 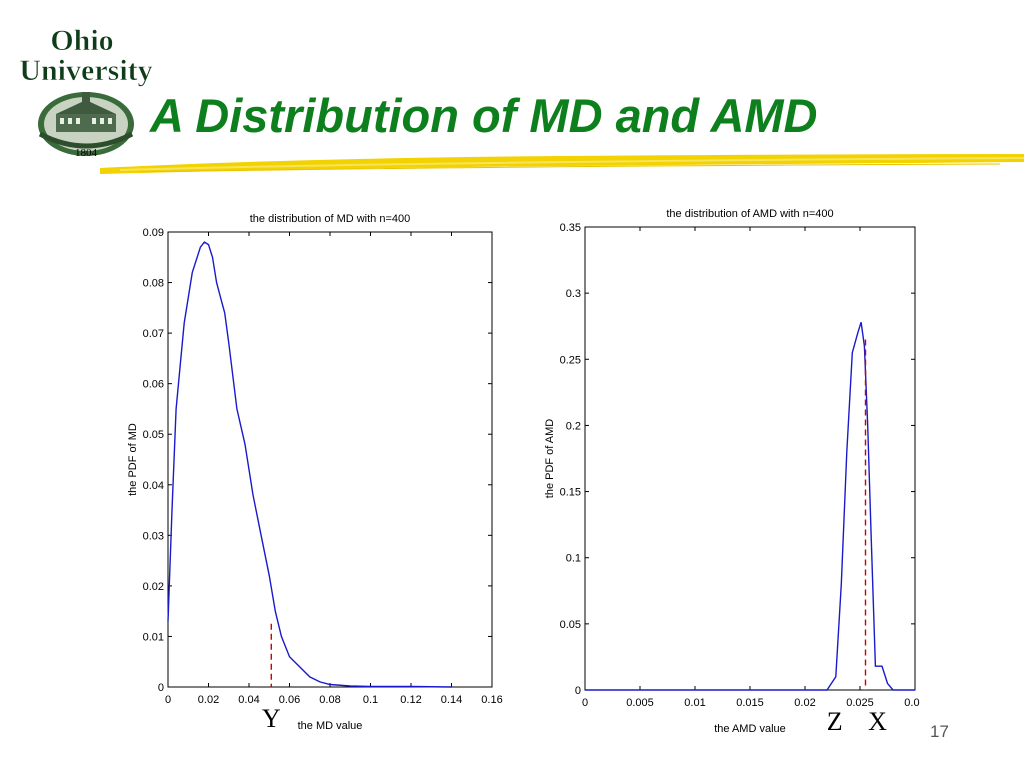 I want to click on title-underline-brush, so click(x=562, y=164).